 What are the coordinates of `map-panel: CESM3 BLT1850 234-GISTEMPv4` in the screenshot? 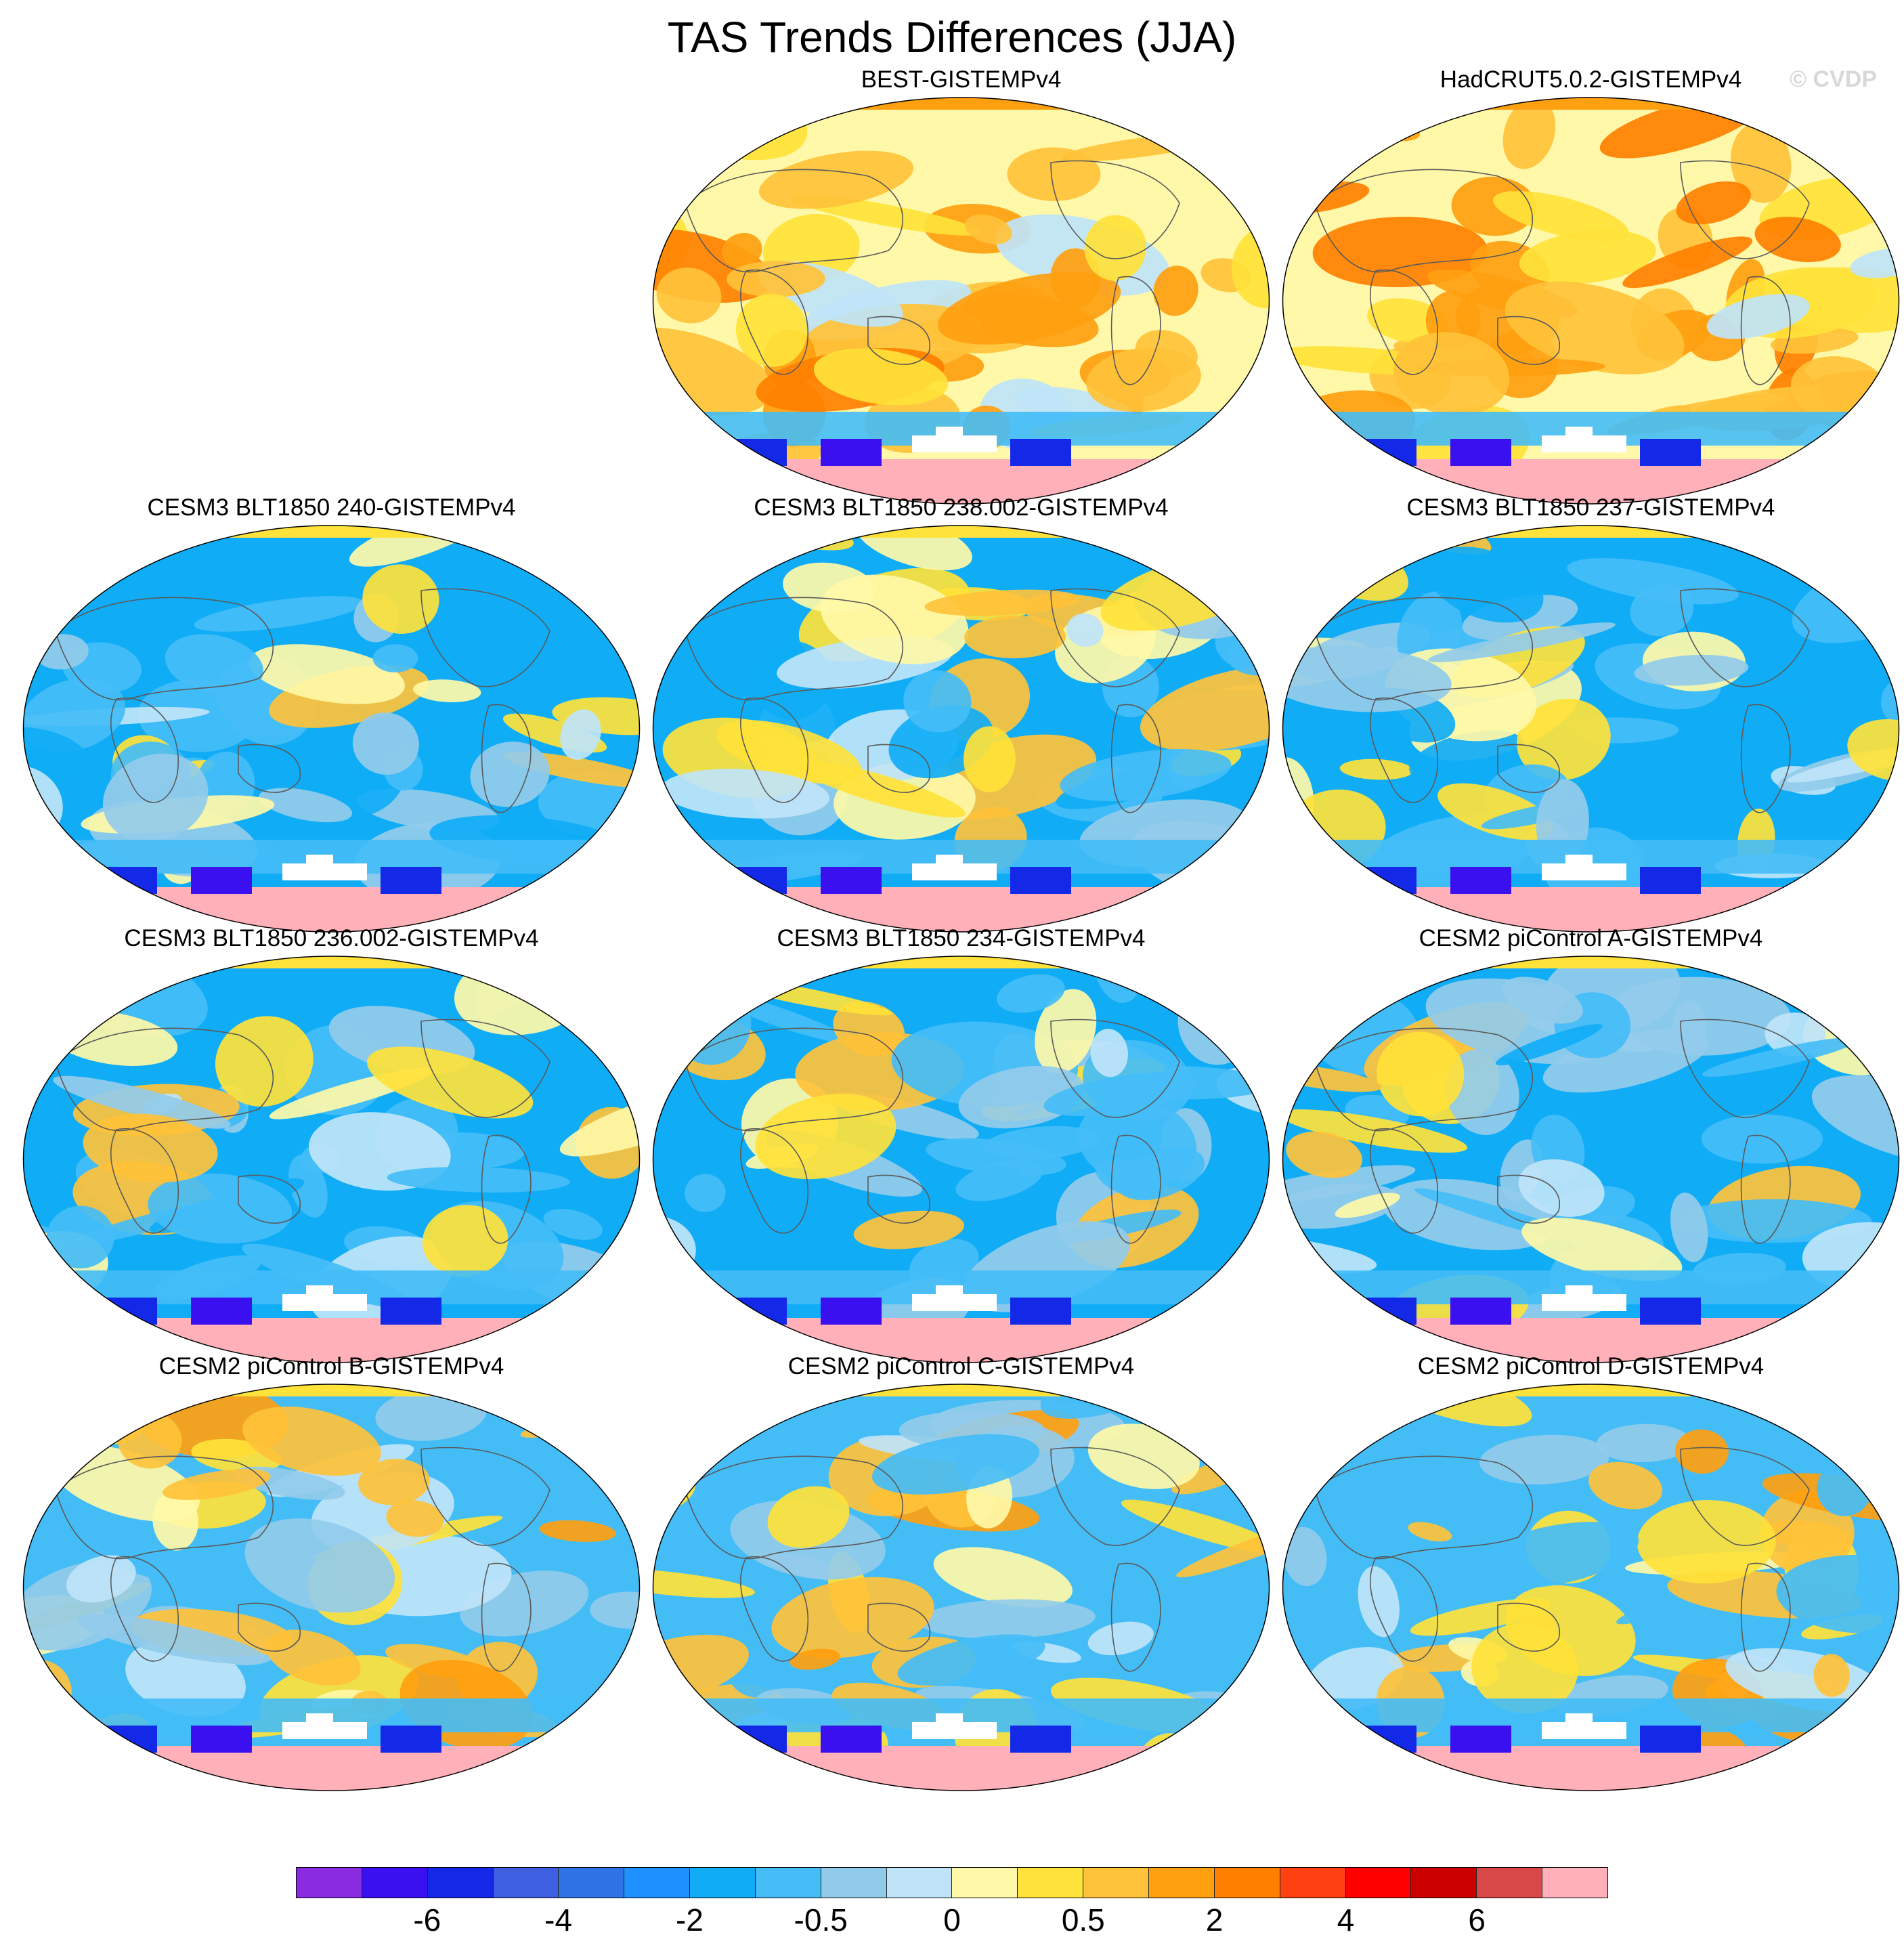 It's located at (962, 1145).